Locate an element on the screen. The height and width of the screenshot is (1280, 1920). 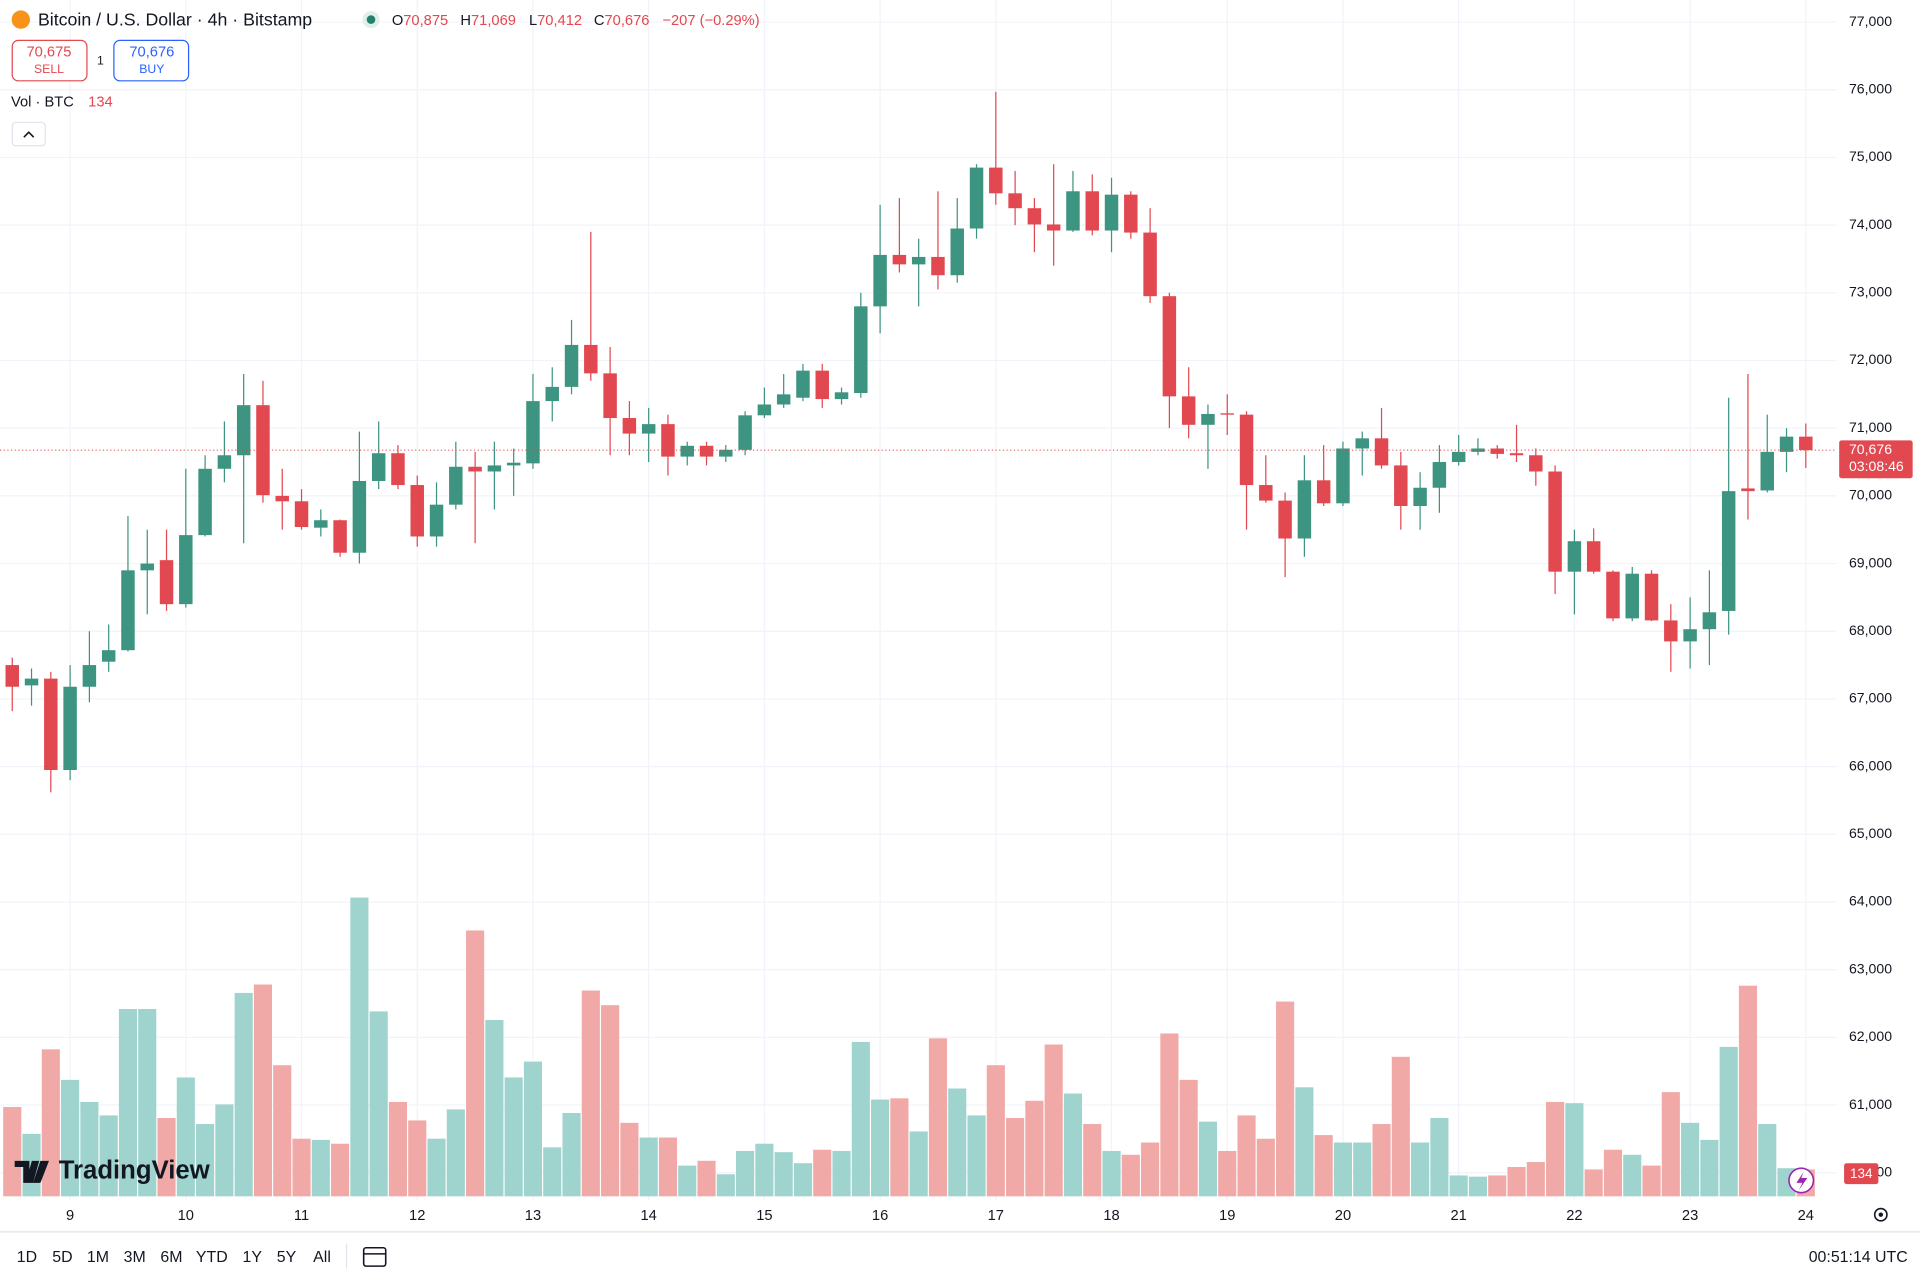
clock: 00:51:14 UTC is located at coordinates (1858, 1257).